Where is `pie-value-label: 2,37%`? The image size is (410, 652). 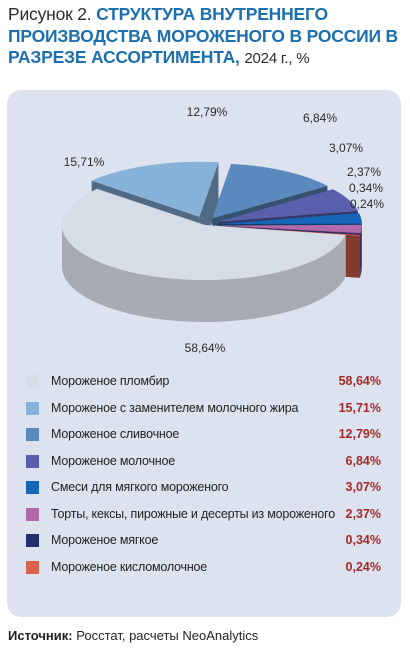 pie-value-label: 2,37% is located at coordinates (364, 172).